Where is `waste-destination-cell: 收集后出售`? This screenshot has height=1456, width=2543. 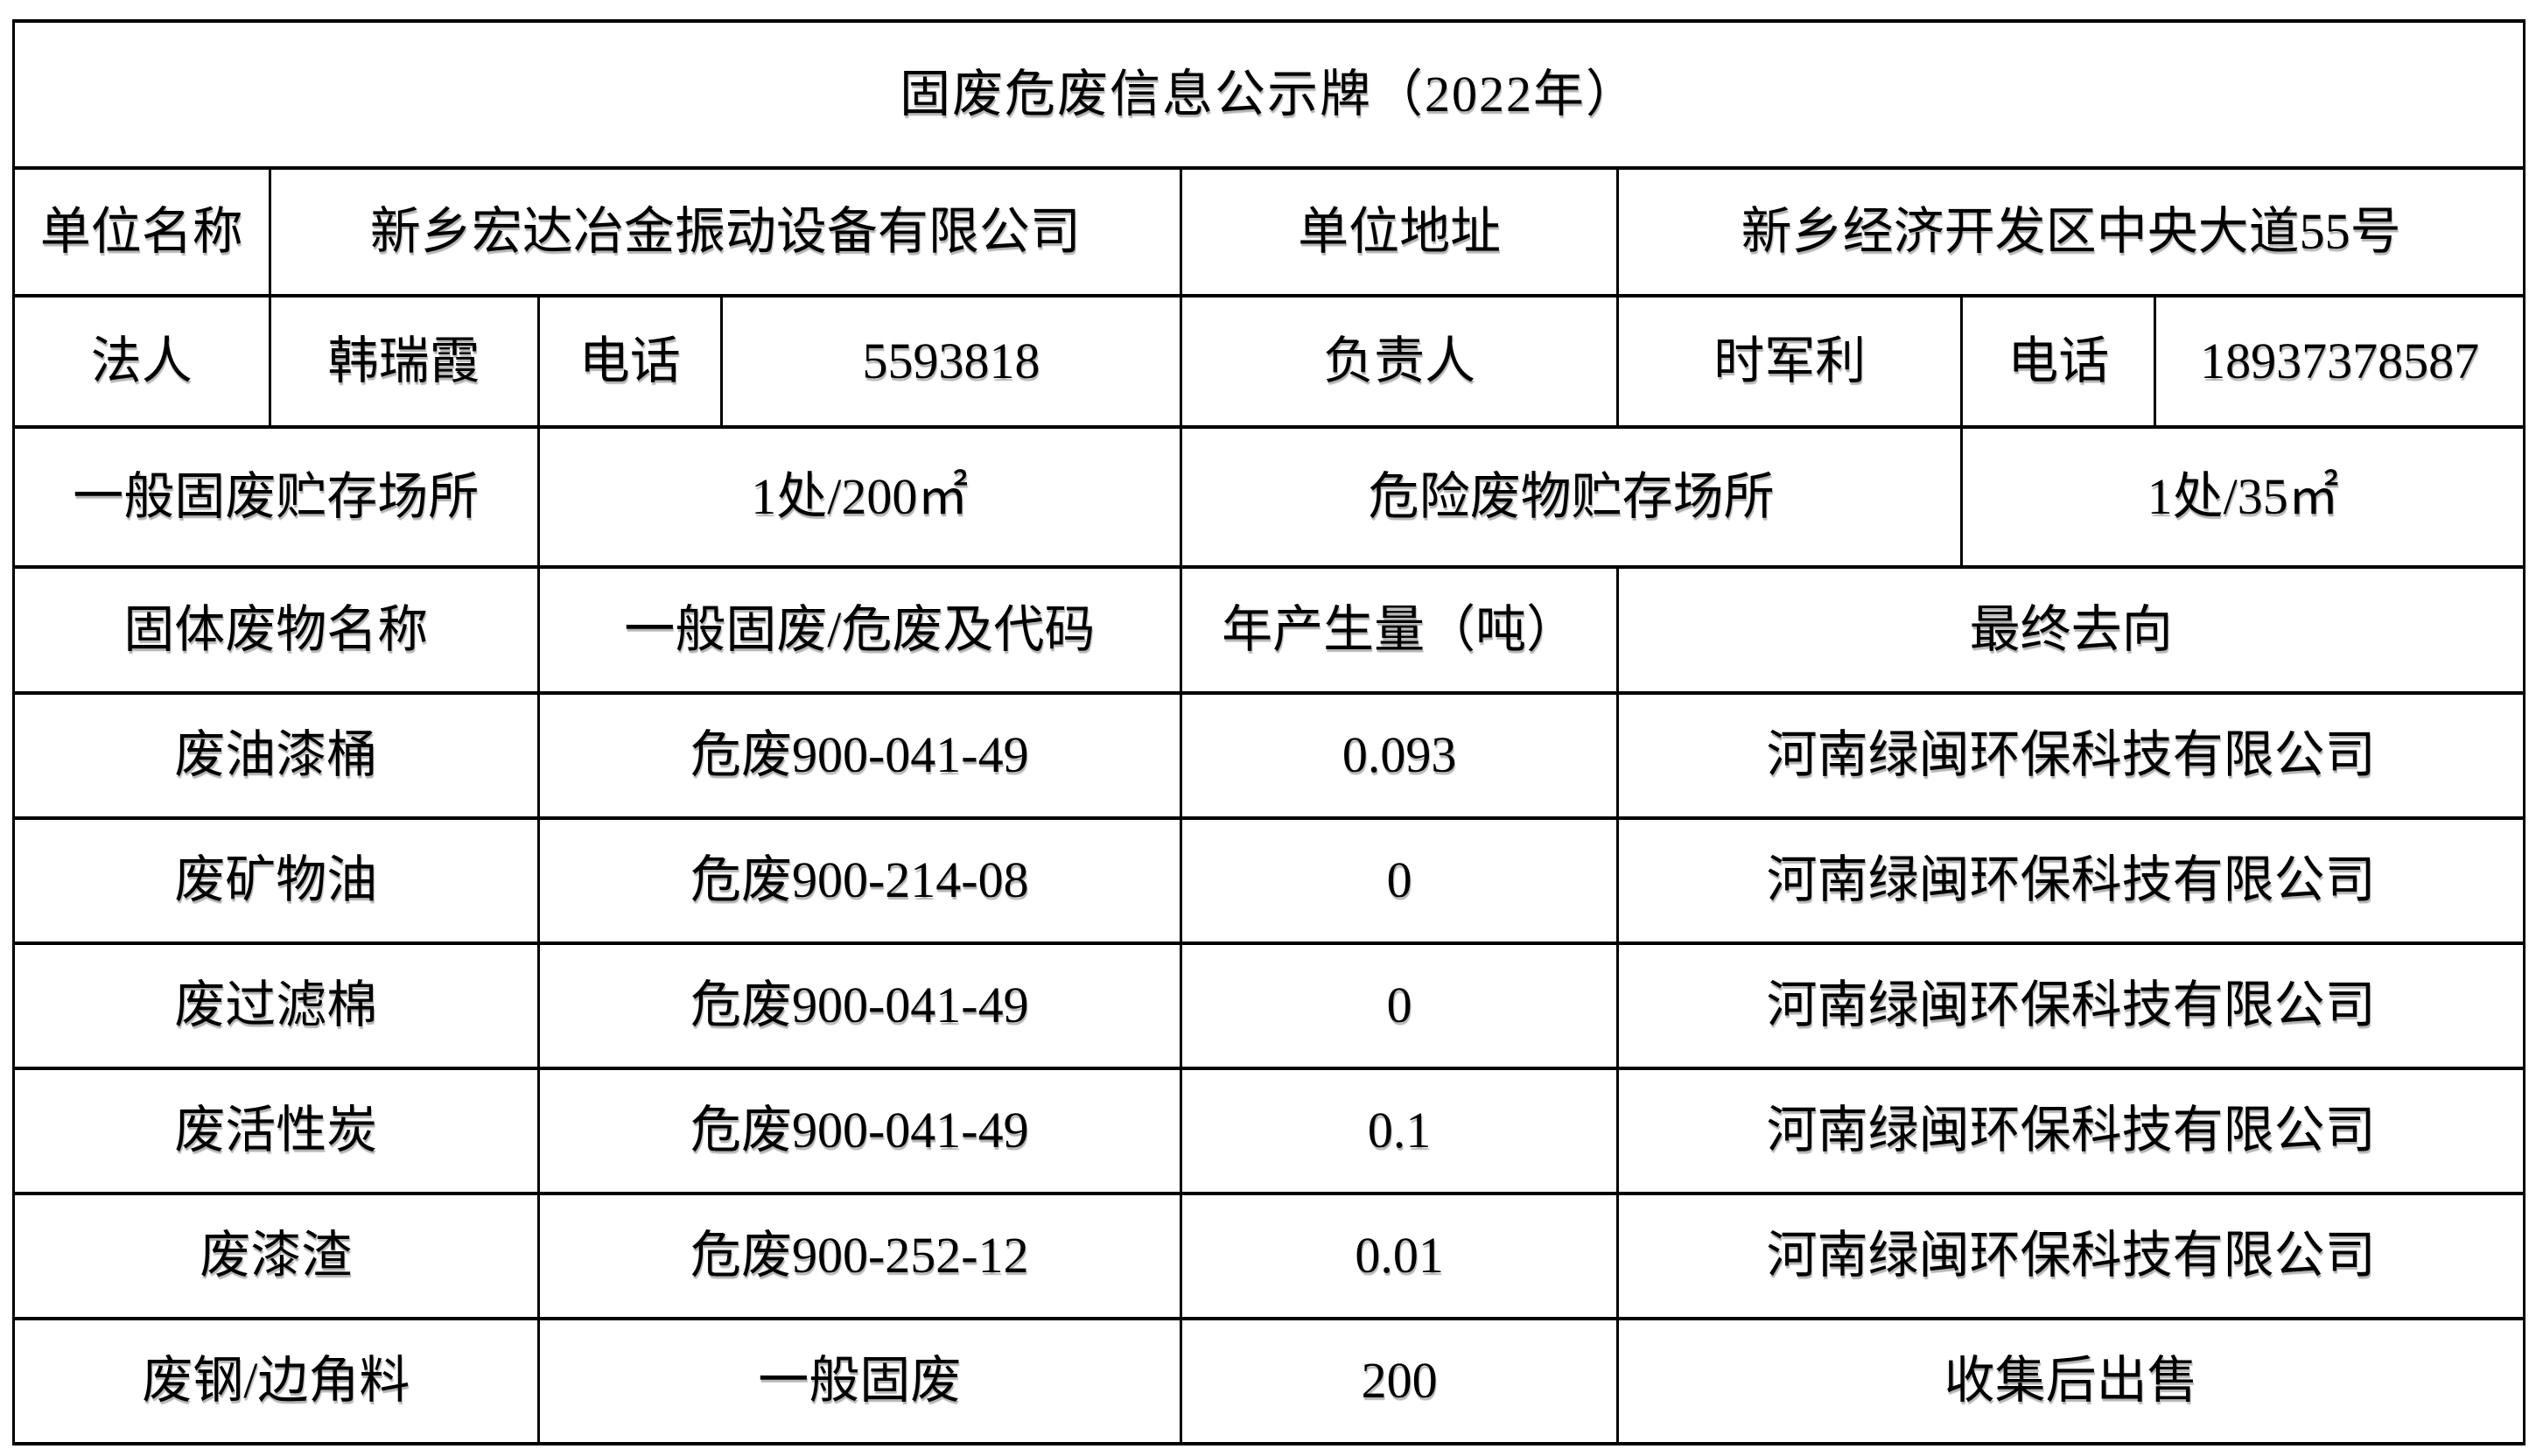 waste-destination-cell: 收集后出售 is located at coordinates (2070, 1381).